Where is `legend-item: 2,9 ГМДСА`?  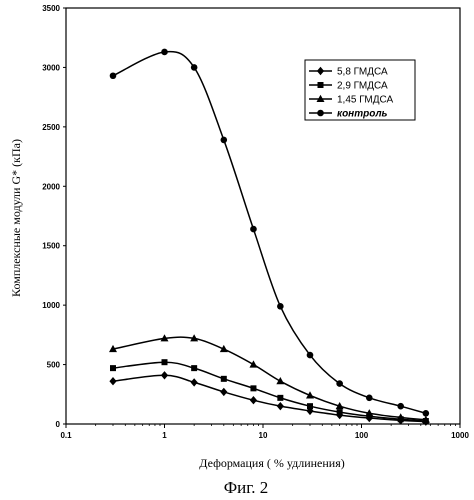
legend-item: 2,9 ГМДСА is located at coordinates (348, 86).